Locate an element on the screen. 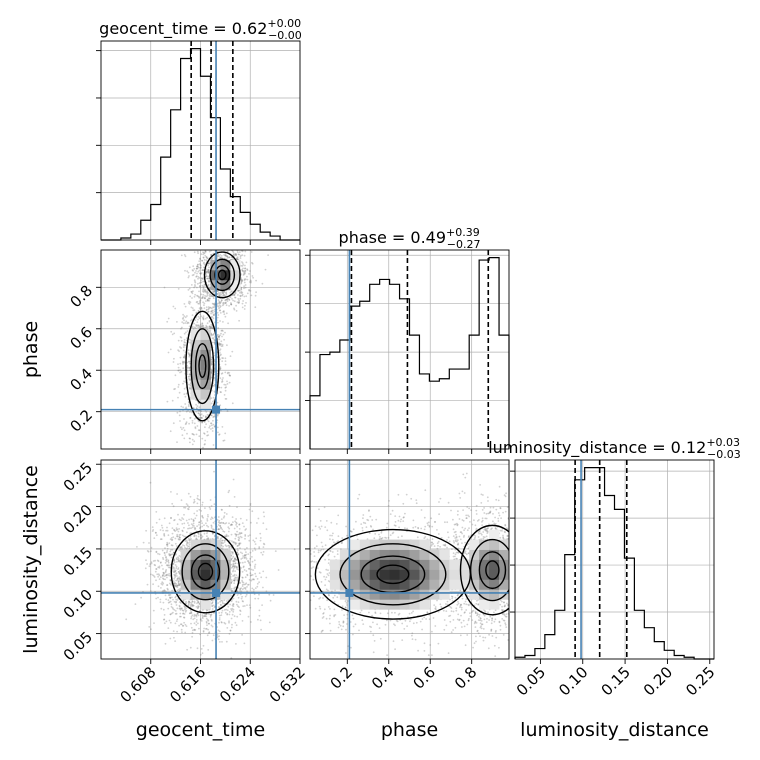  density-cell is located at coordinates (205, 334).